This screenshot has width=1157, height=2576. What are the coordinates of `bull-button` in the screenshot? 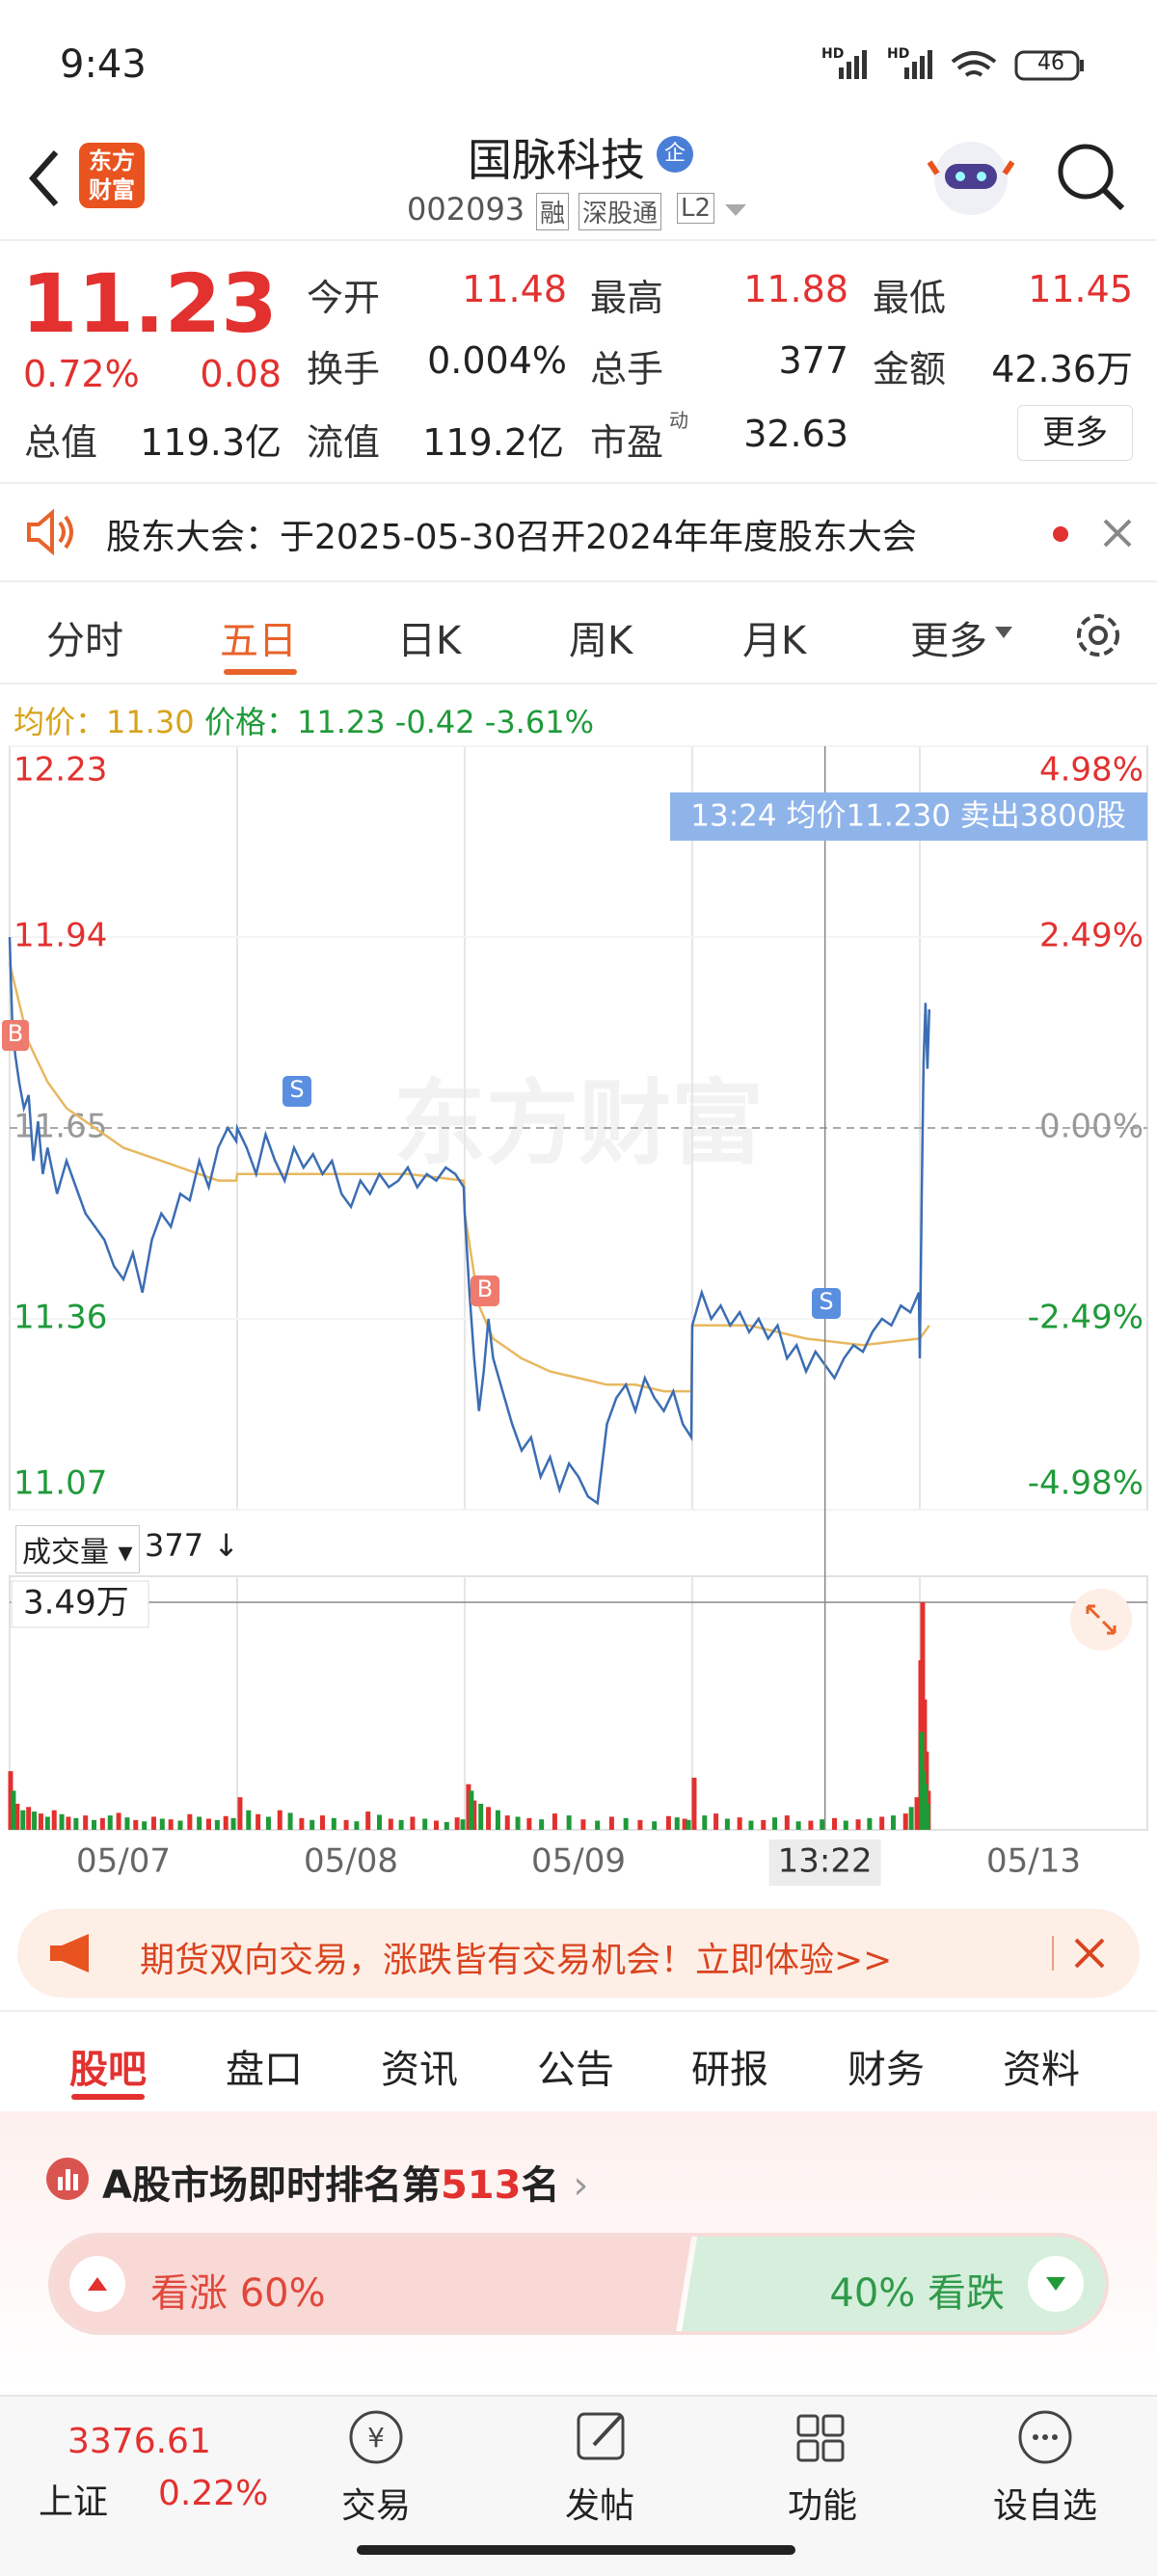 It's located at (97, 2284).